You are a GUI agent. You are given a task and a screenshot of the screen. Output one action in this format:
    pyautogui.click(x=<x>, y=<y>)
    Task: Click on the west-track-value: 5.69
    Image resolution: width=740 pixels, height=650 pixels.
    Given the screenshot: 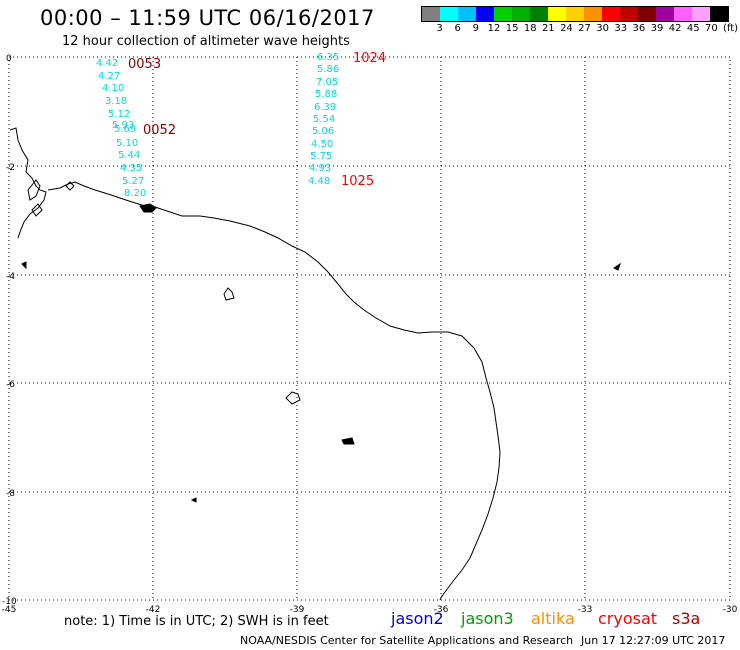 What is the action you would take?
    pyautogui.click(x=125, y=129)
    